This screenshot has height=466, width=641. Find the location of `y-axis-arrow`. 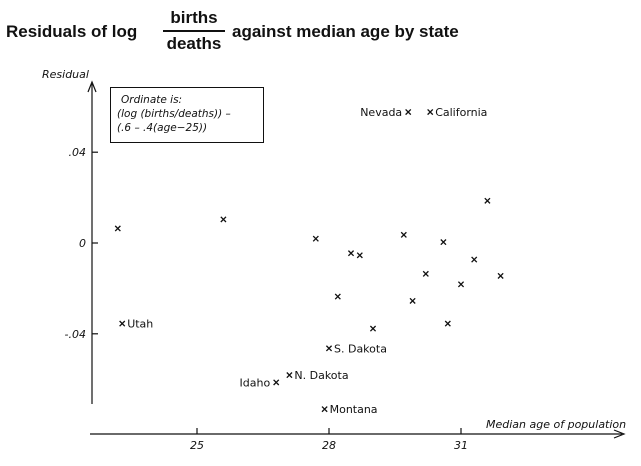

y-axis-arrow is located at coordinates (92, 86).